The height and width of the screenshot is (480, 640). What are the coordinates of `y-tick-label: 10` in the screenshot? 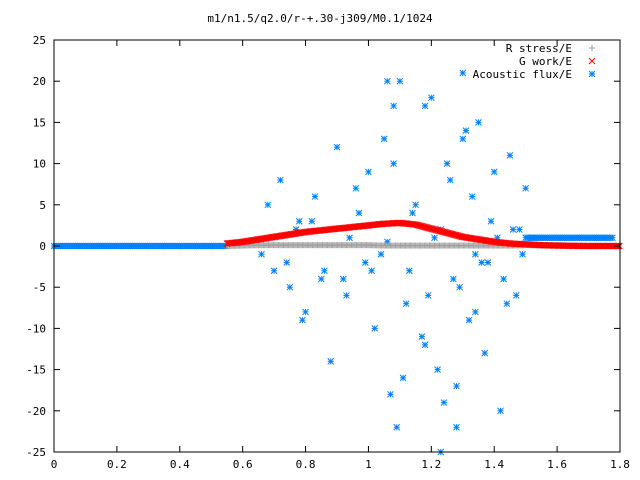 It's located at (39, 164).